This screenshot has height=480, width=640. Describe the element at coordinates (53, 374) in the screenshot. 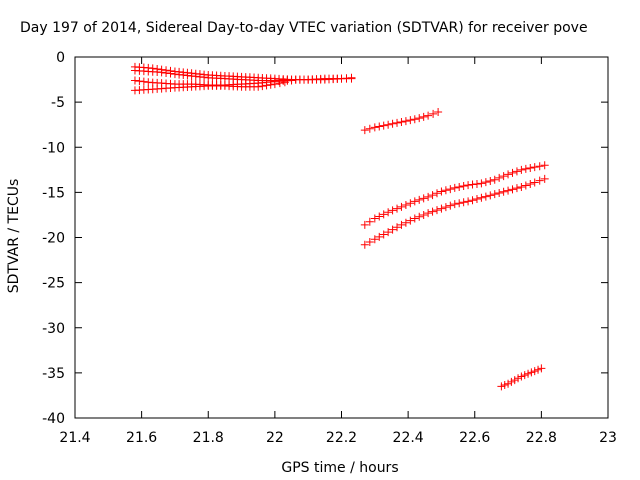

I see `y-tick-label: -35` at that location.